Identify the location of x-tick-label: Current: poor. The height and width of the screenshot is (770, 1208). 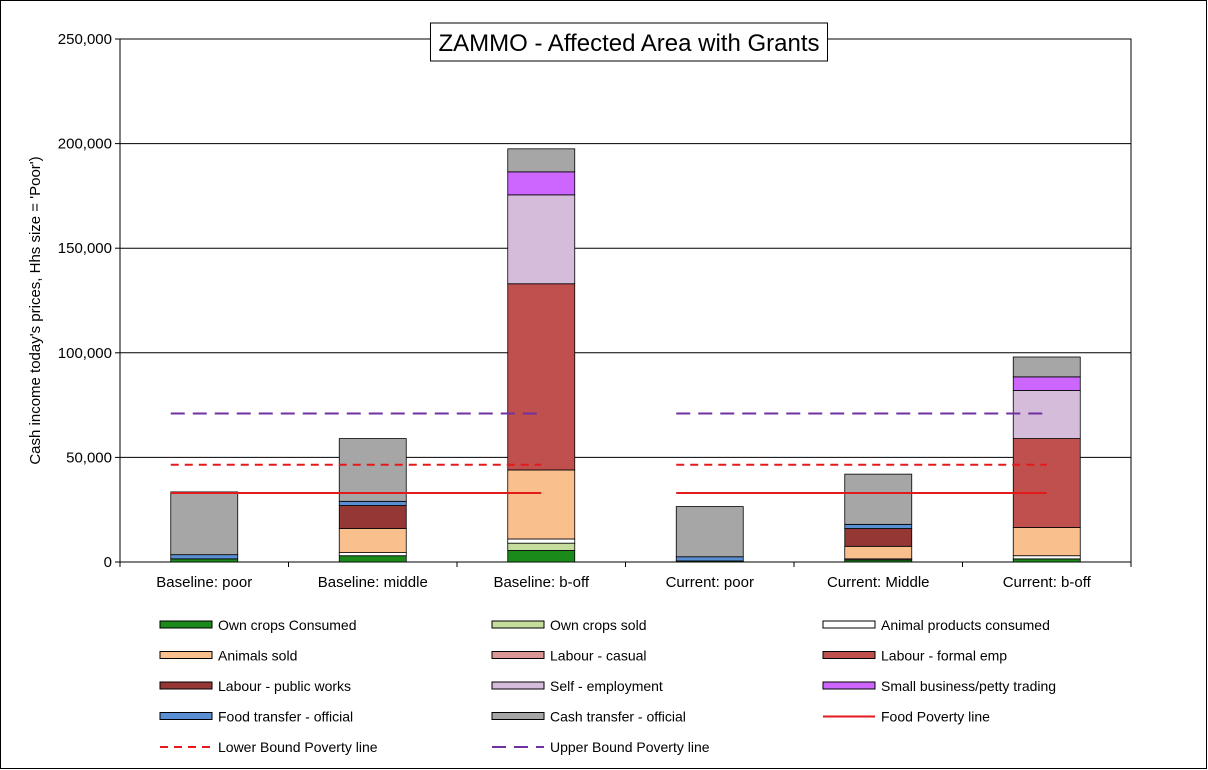
(710, 582).